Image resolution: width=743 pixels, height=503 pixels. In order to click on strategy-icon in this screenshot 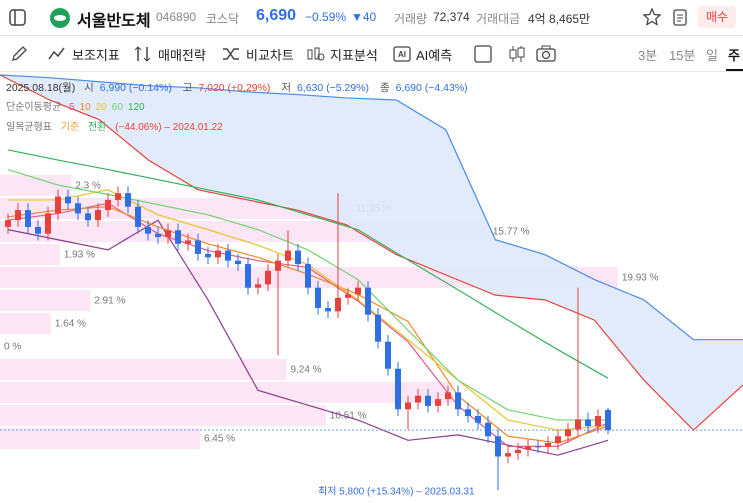, I will do `click(143, 54)`.